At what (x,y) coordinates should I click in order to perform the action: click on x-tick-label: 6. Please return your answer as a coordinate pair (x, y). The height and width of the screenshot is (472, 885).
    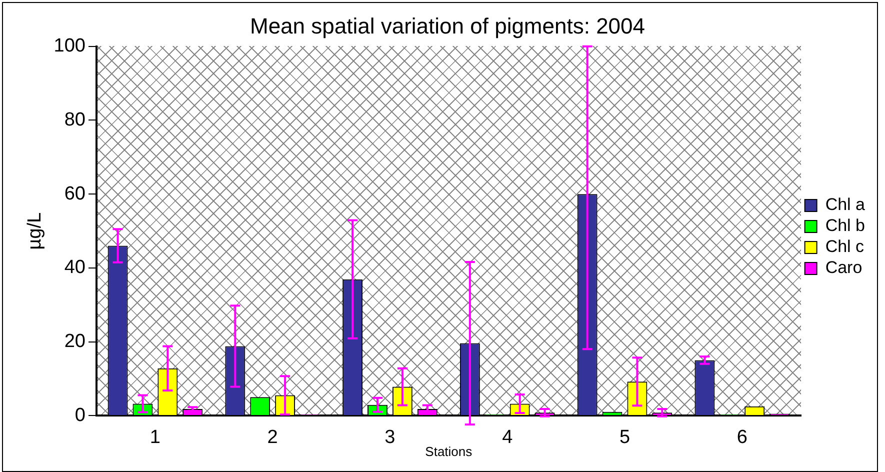
    Looking at the image, I should click on (742, 437).